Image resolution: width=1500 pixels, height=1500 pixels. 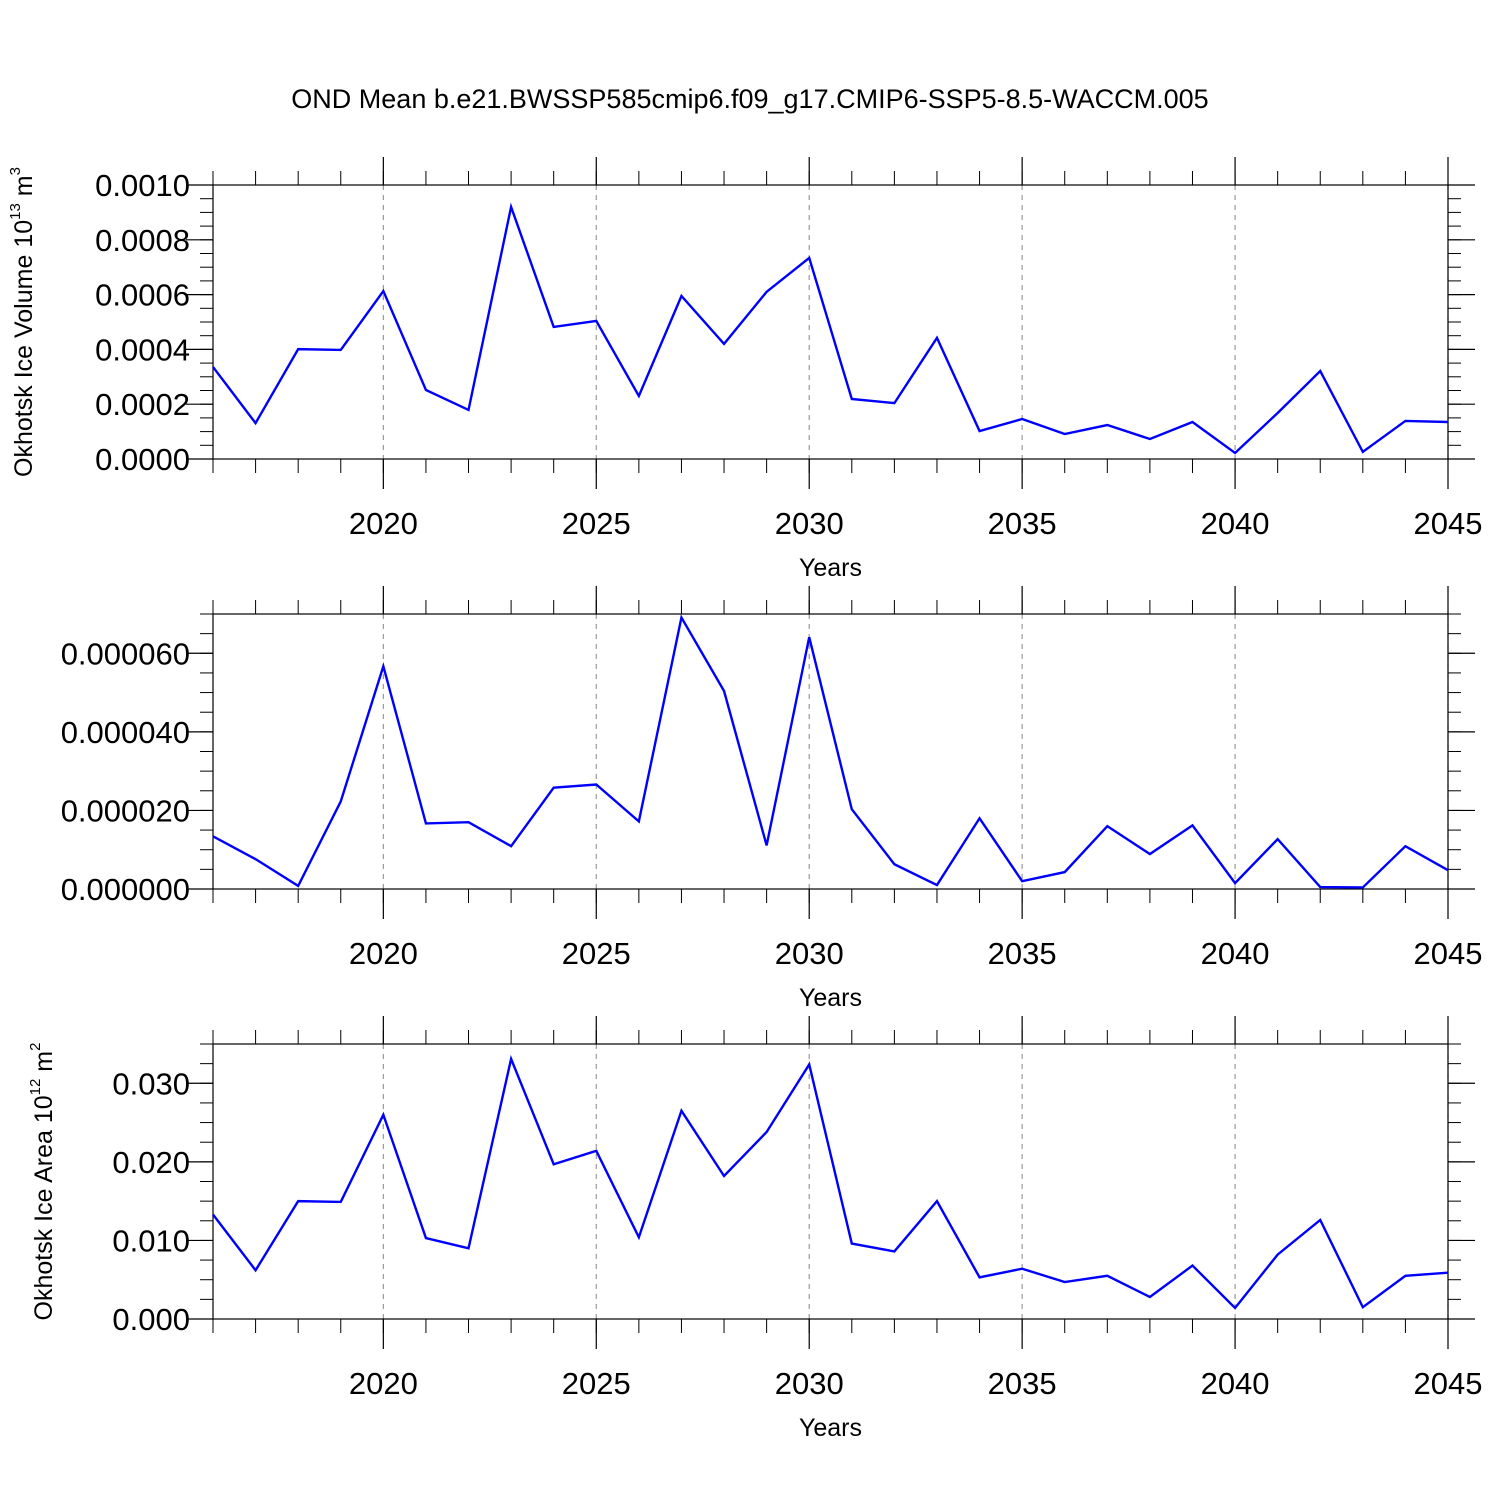 What do you see at coordinates (151, 1240) in the screenshot?
I see `y-tick-label: 0.010` at bounding box center [151, 1240].